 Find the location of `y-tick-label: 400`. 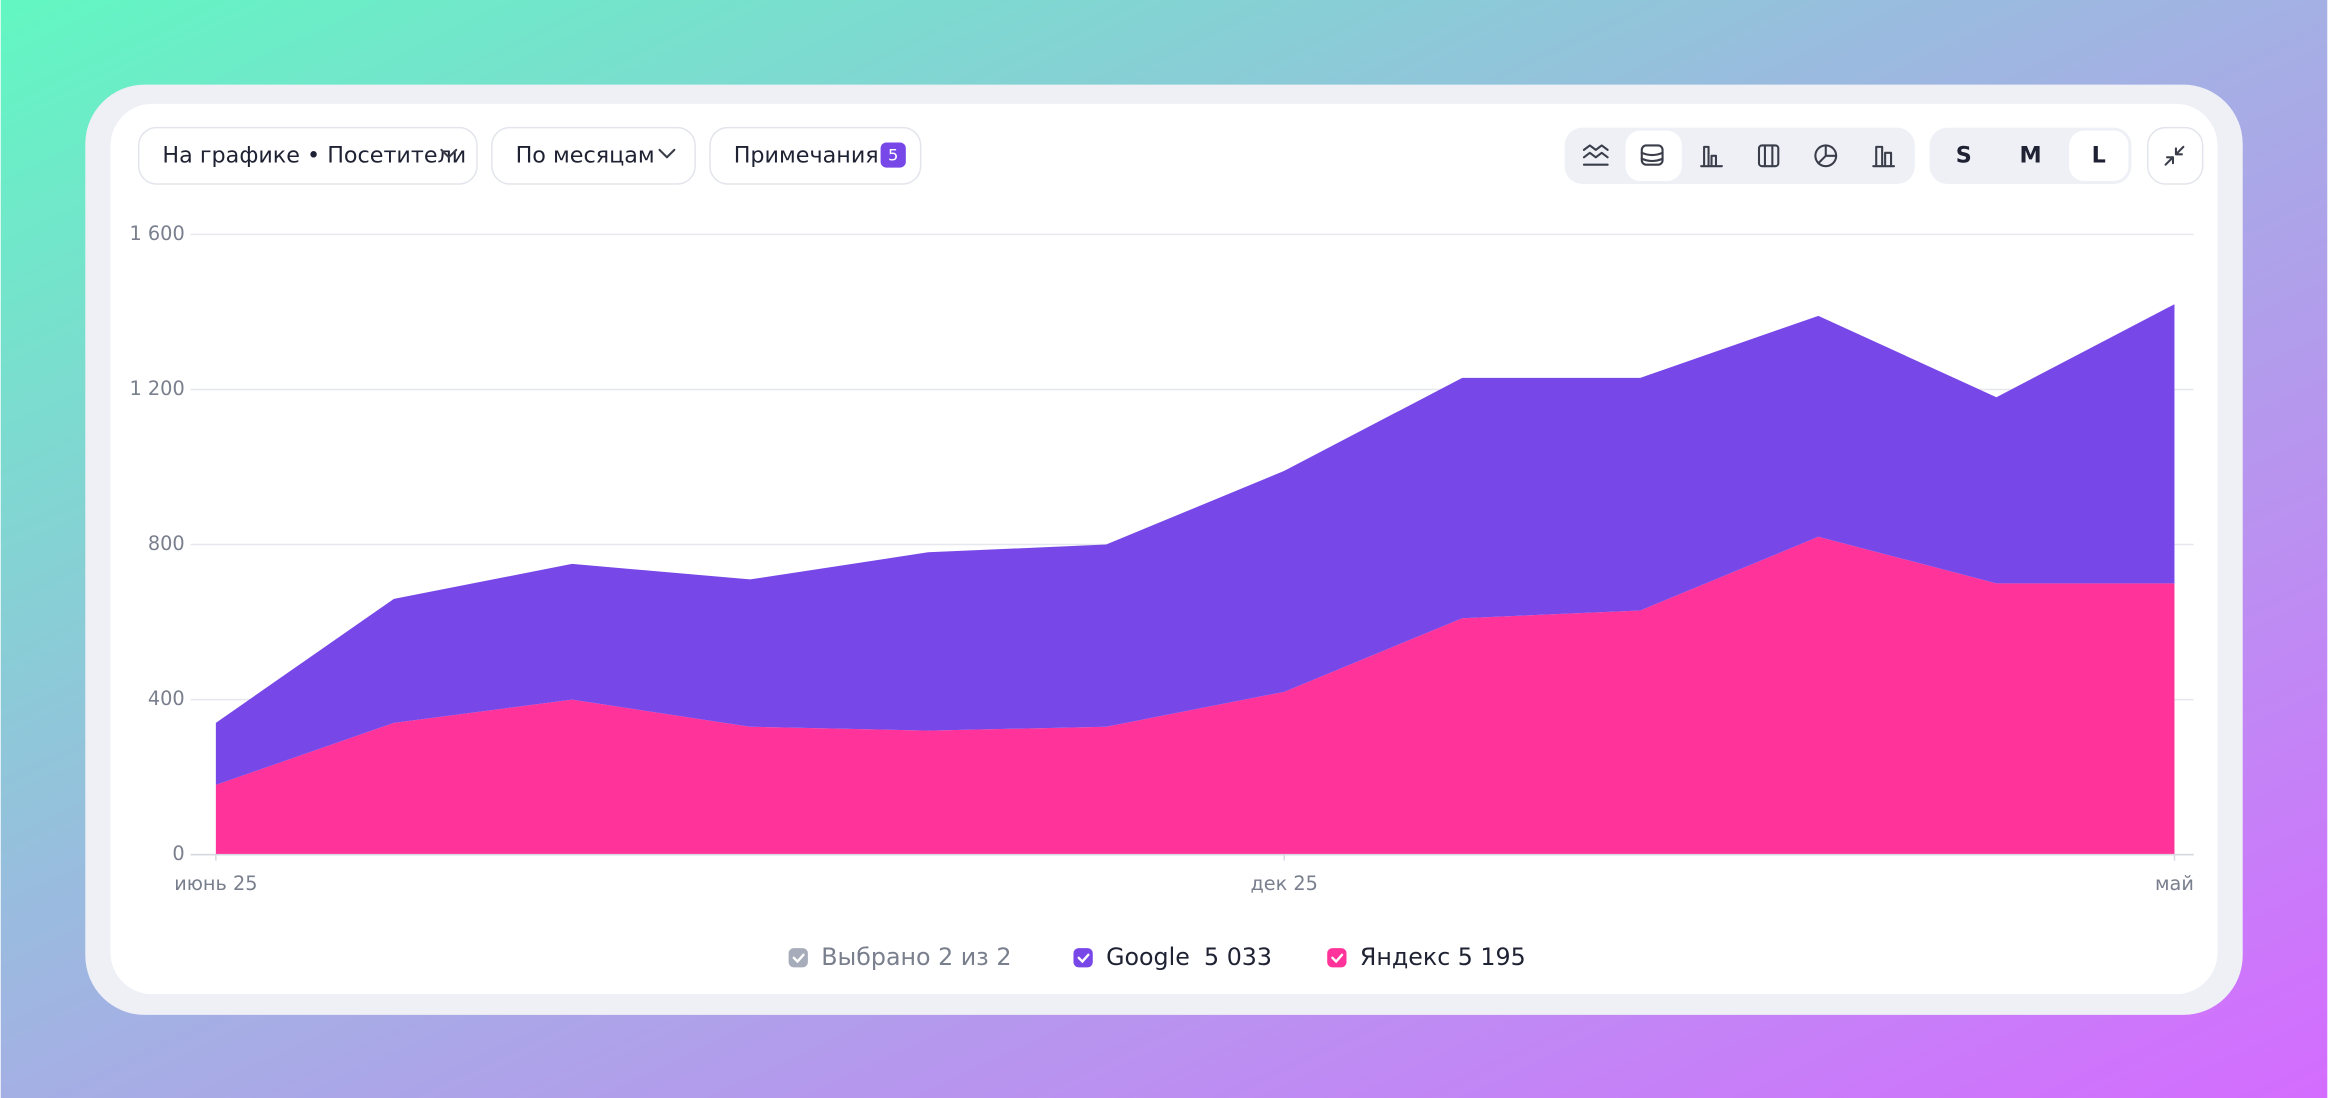

y-tick-label: 400 is located at coordinates (166, 698).